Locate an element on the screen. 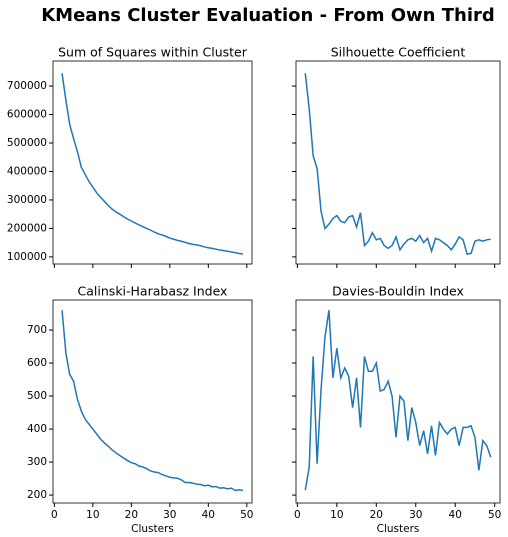 The height and width of the screenshot is (537, 508). y-tick-label: 400 is located at coordinates (37, 429).